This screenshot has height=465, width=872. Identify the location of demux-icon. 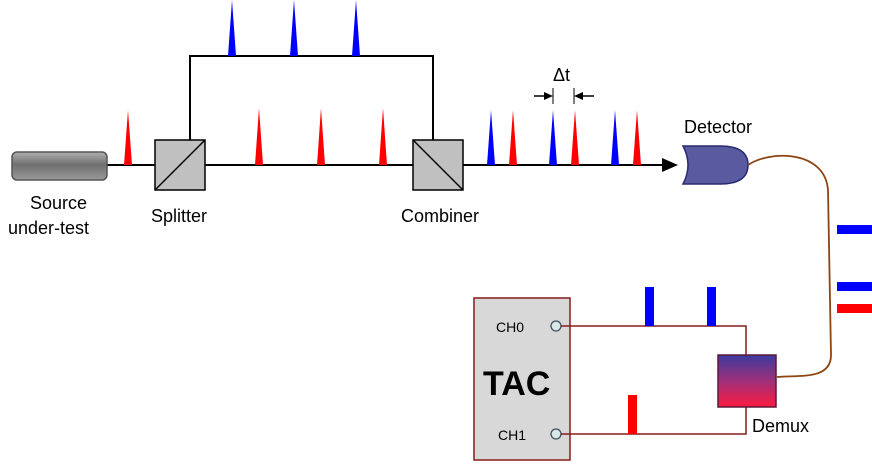
(747, 381).